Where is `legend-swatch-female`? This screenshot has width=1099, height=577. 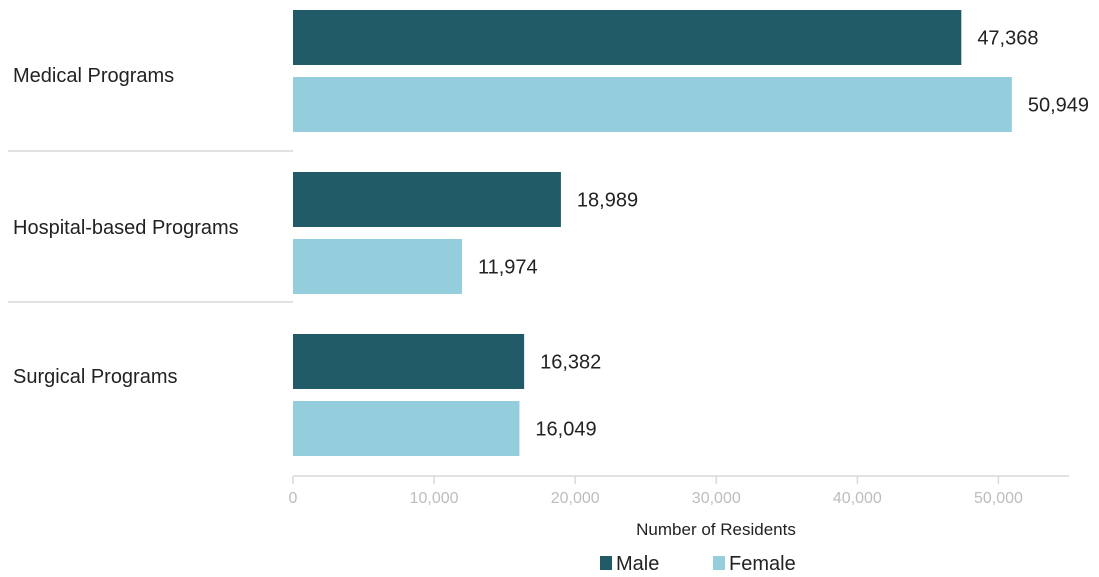
legend-swatch-female is located at coordinates (719, 563).